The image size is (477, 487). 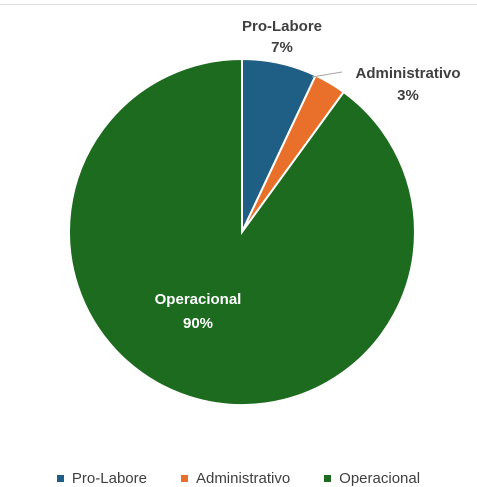 What do you see at coordinates (282, 47) in the screenshot?
I see `slice-value-pro-labore: 7%` at bounding box center [282, 47].